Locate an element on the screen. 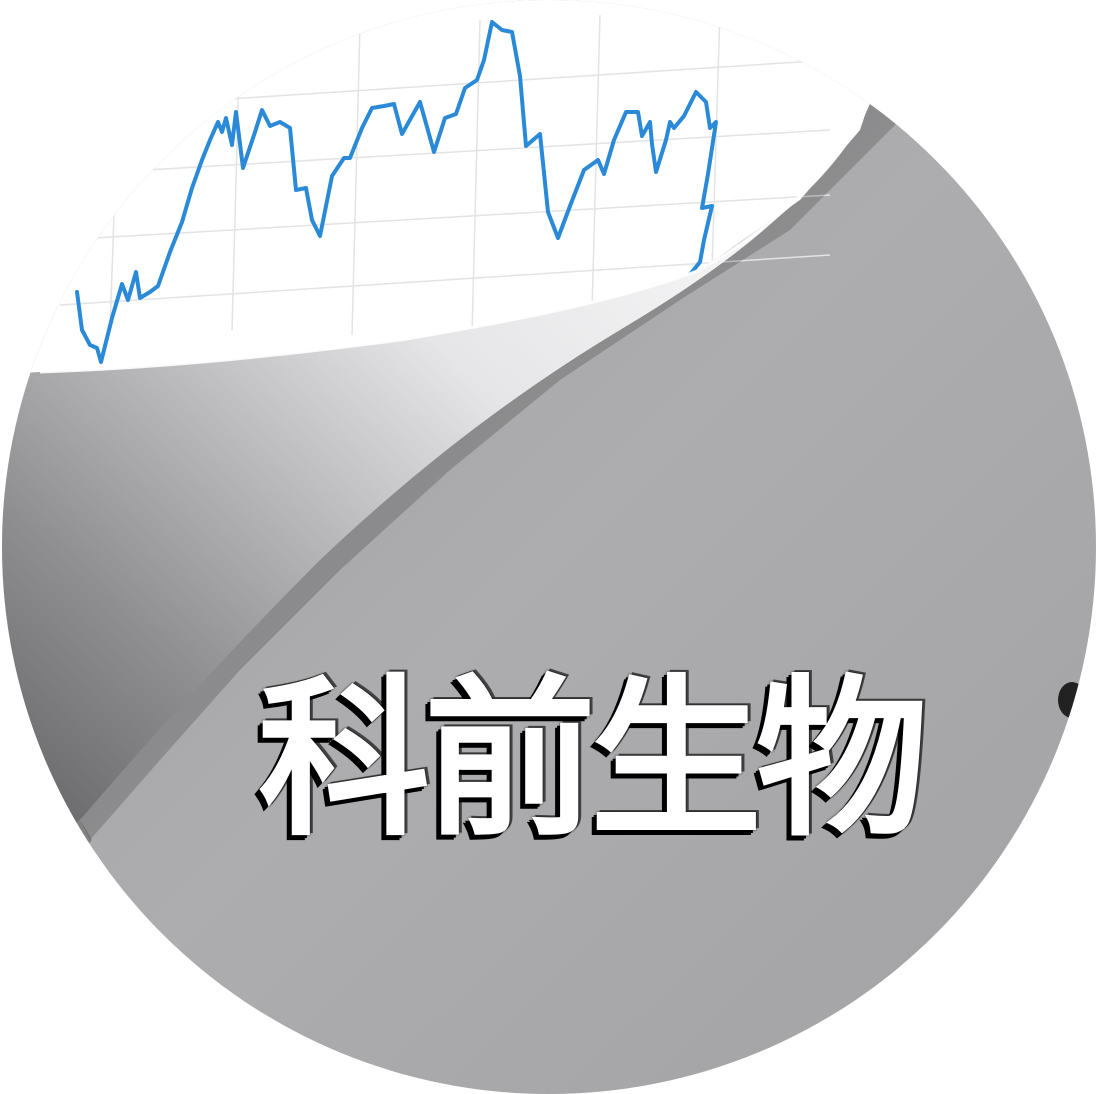 This screenshot has width=1098, height=1094. company-name-title: 科前生物 is located at coordinates (593, 759).